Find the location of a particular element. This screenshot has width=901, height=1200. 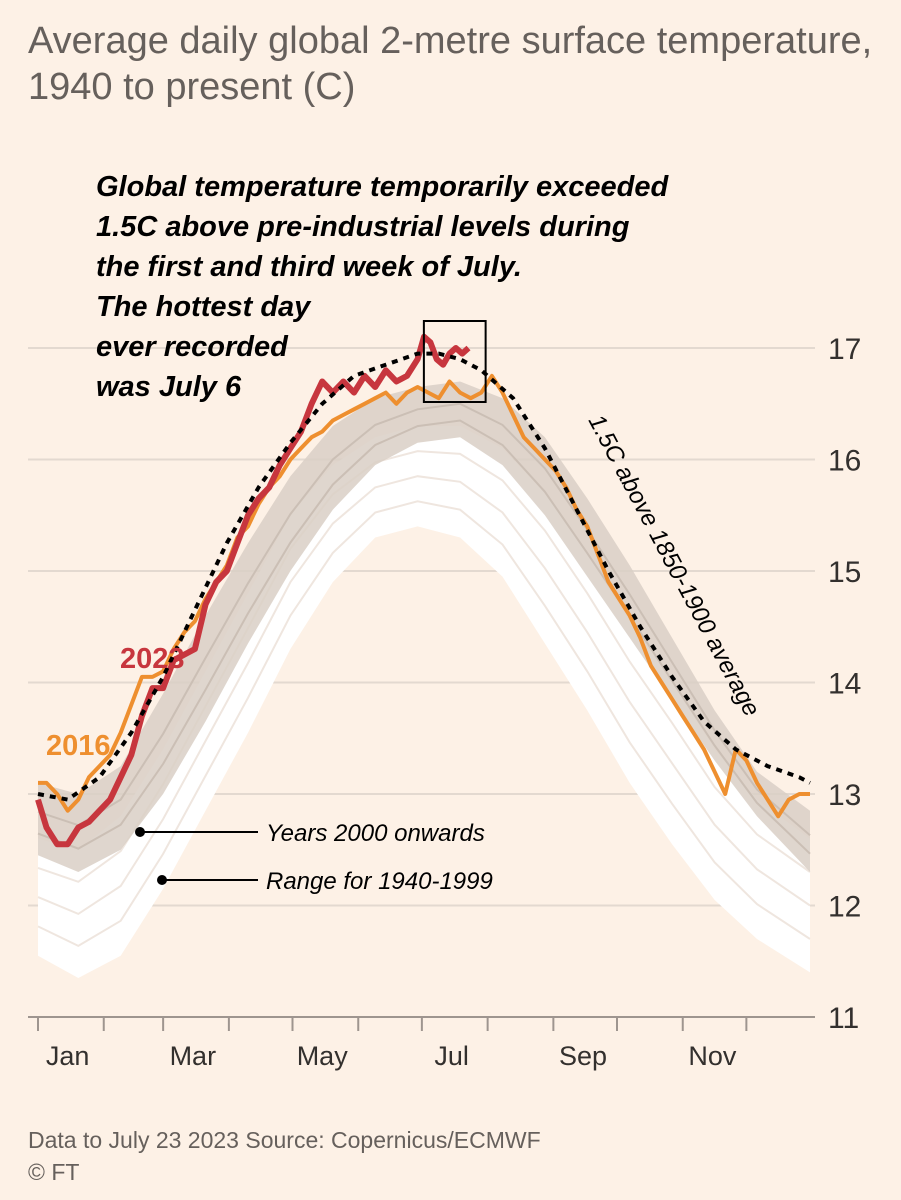

series-label-2016: 2016 is located at coordinates (78, 746).